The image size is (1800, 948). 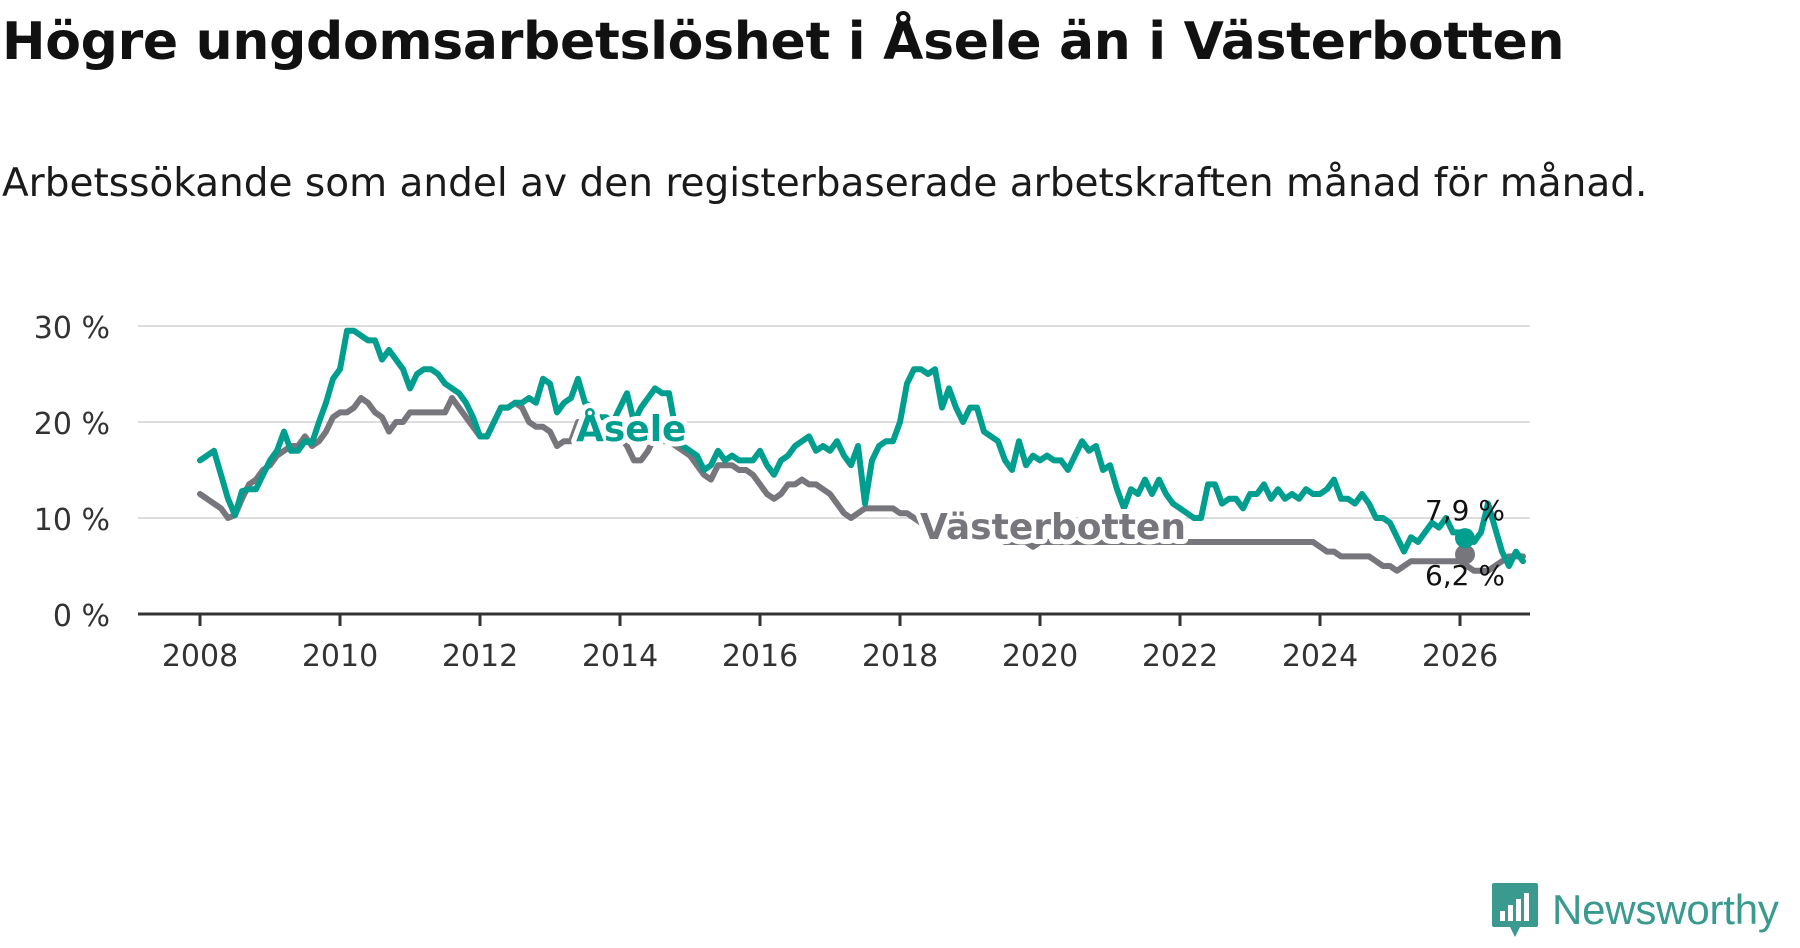 What do you see at coordinates (1053, 527) in the screenshot?
I see `series-label-vasterbotten: Västerbotten` at bounding box center [1053, 527].